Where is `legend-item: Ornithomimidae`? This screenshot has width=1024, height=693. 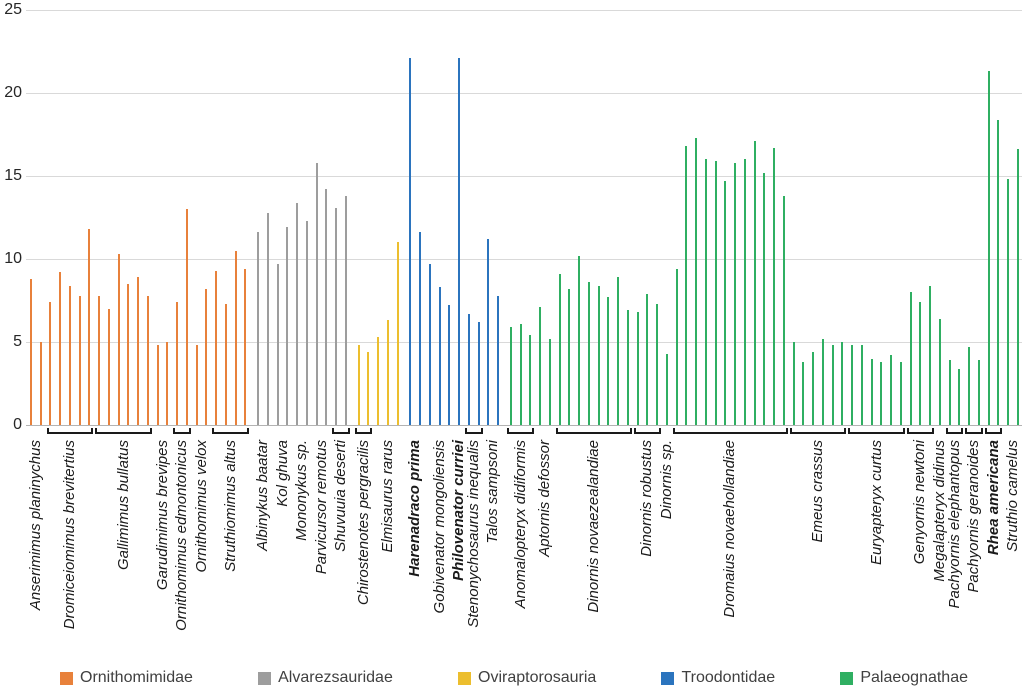 legend-item: Ornithomimidae is located at coordinates (126, 678).